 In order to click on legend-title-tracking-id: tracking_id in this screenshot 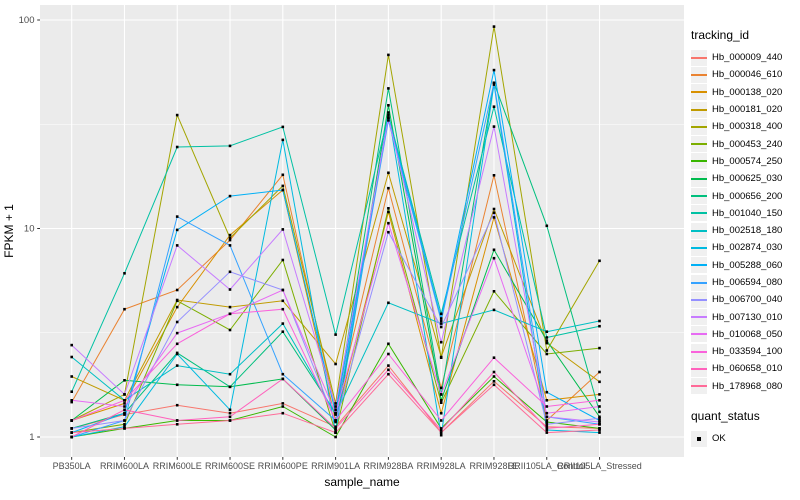, I will do `click(720, 35)`.